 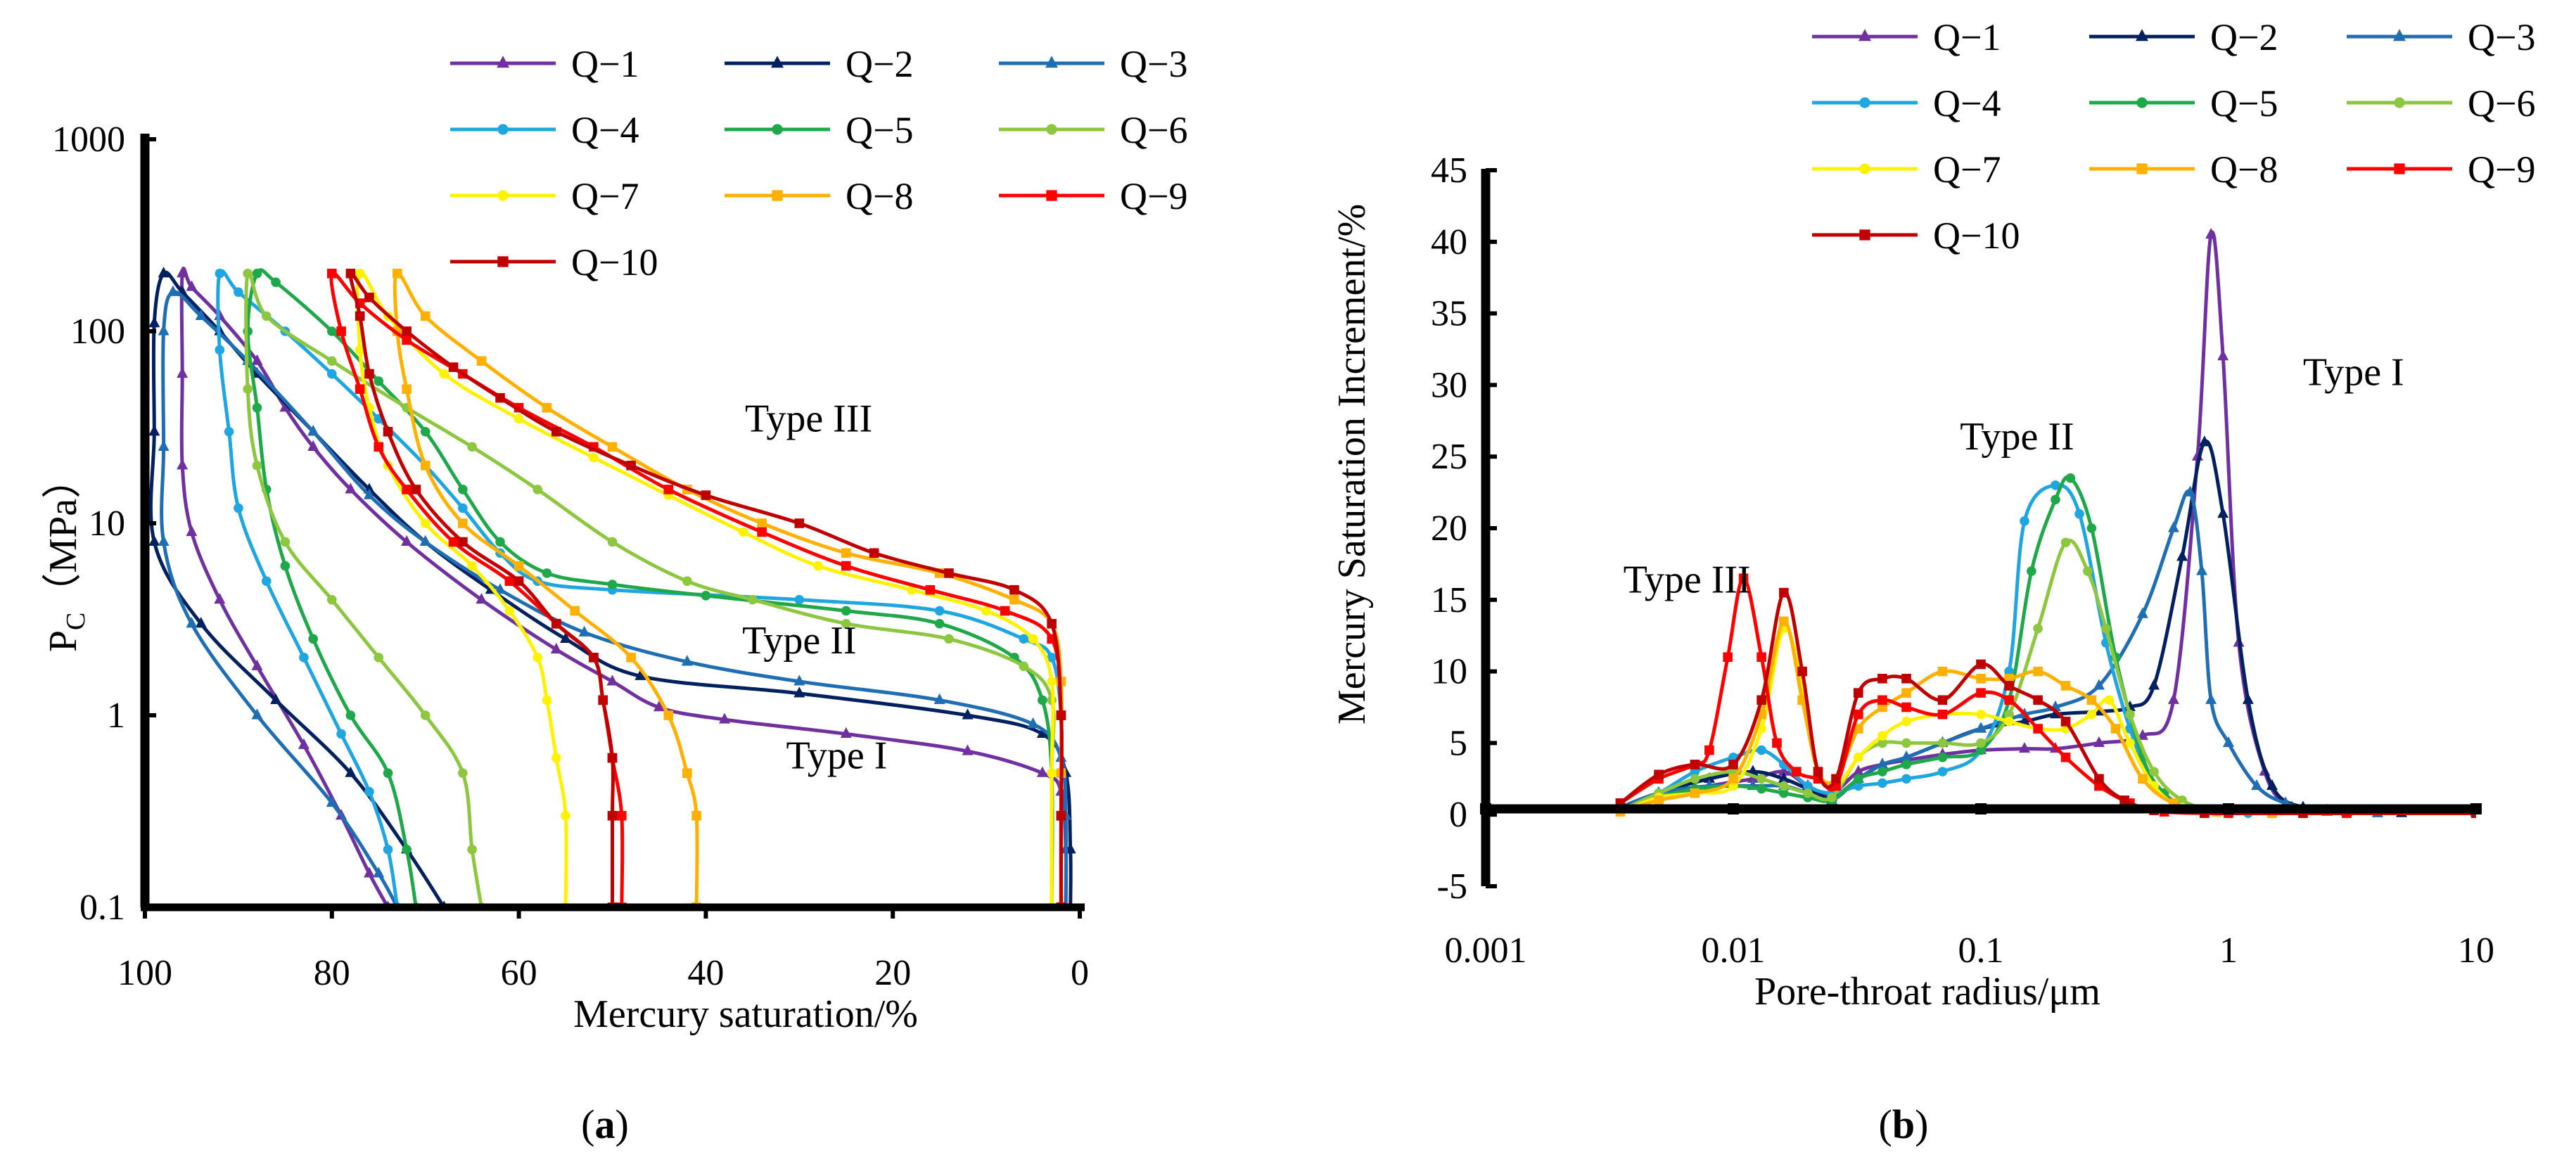 I want to click on panel-a-y-tick-label-0: 0.1, so click(x=102, y=908).